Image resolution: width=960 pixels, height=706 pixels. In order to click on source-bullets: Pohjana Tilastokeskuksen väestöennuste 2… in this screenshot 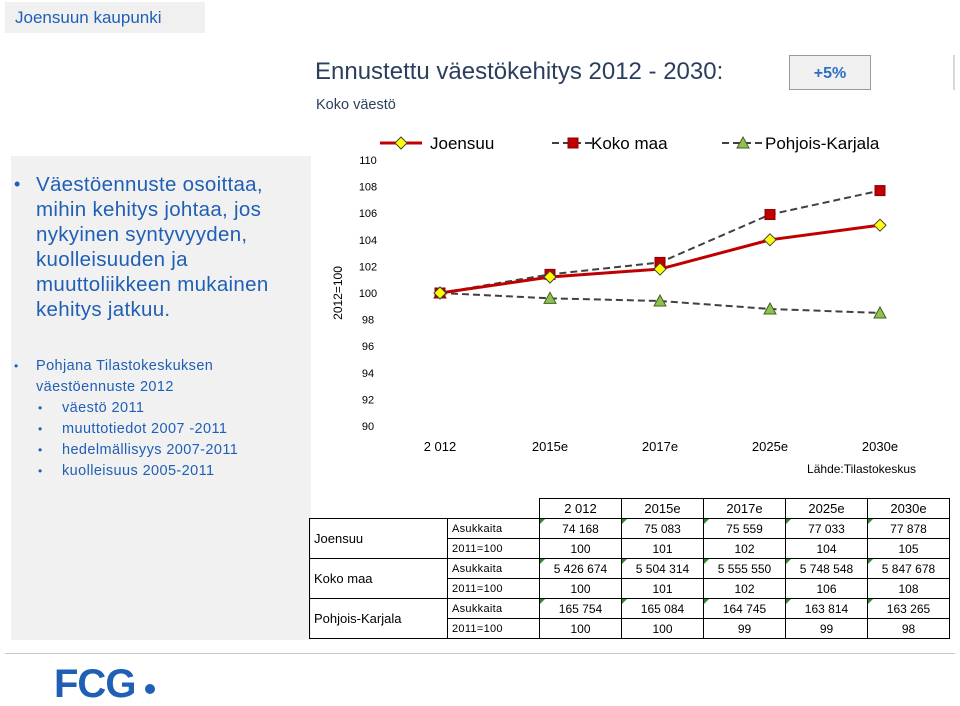, I will do `click(161, 419)`.